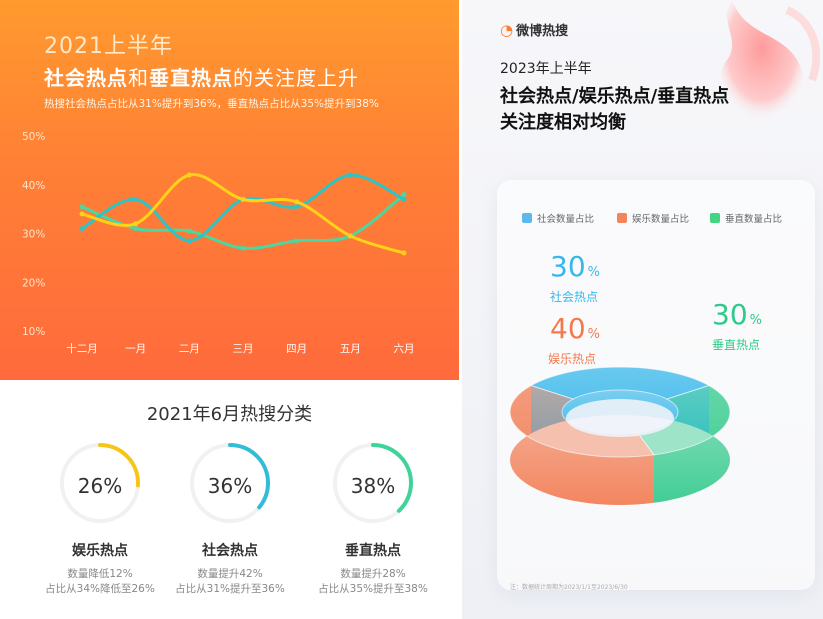 This screenshot has width=823, height=619. Describe the element at coordinates (615, 96) in the screenshot. I see `right-headline: 社会热点/娱乐热点/垂直热点` at that location.